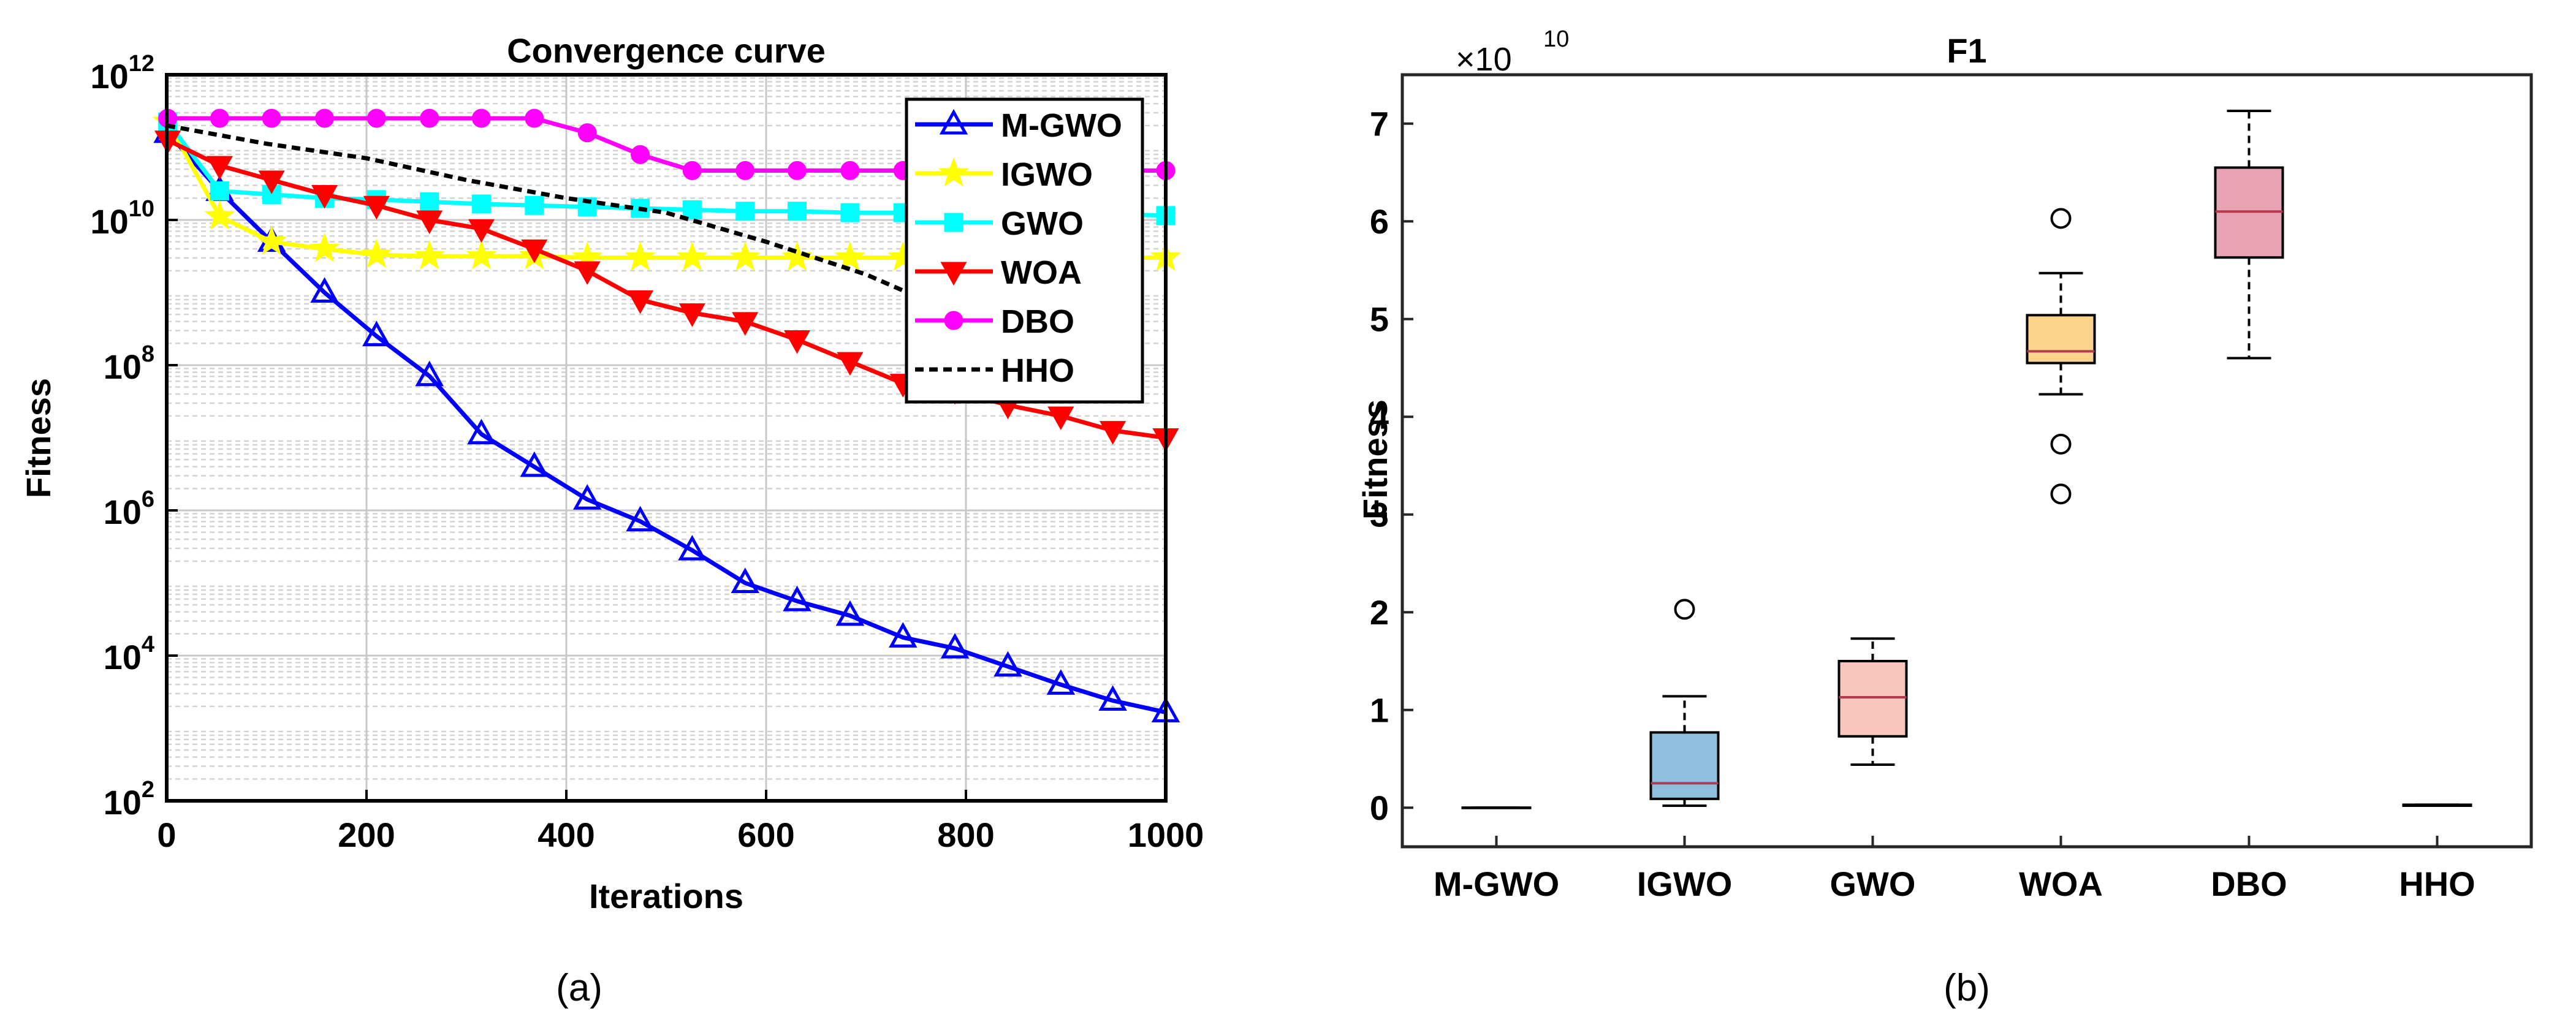 The height and width of the screenshot is (1022, 2576). I want to click on box-hho, so click(2437, 805).